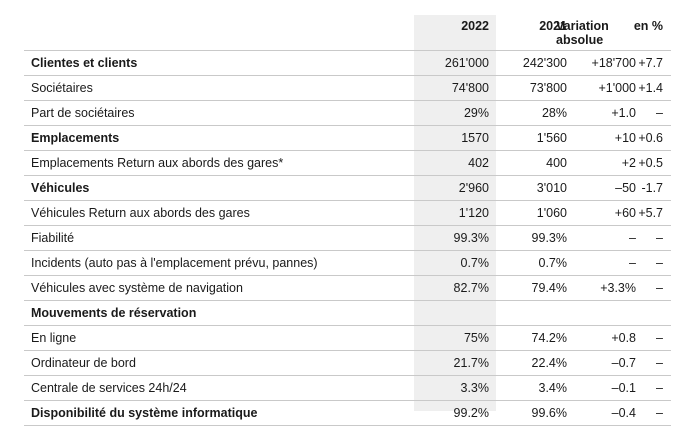  Describe the element at coordinates (623, 338) in the screenshot. I see `cell-variation: +0.8` at that location.